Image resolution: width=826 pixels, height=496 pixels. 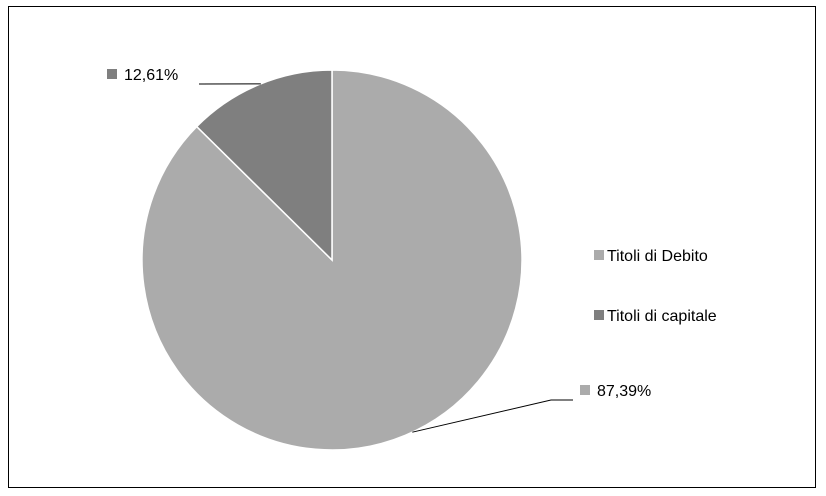 What do you see at coordinates (599, 315) in the screenshot?
I see `legend-key-titoli-di-capitale` at bounding box center [599, 315].